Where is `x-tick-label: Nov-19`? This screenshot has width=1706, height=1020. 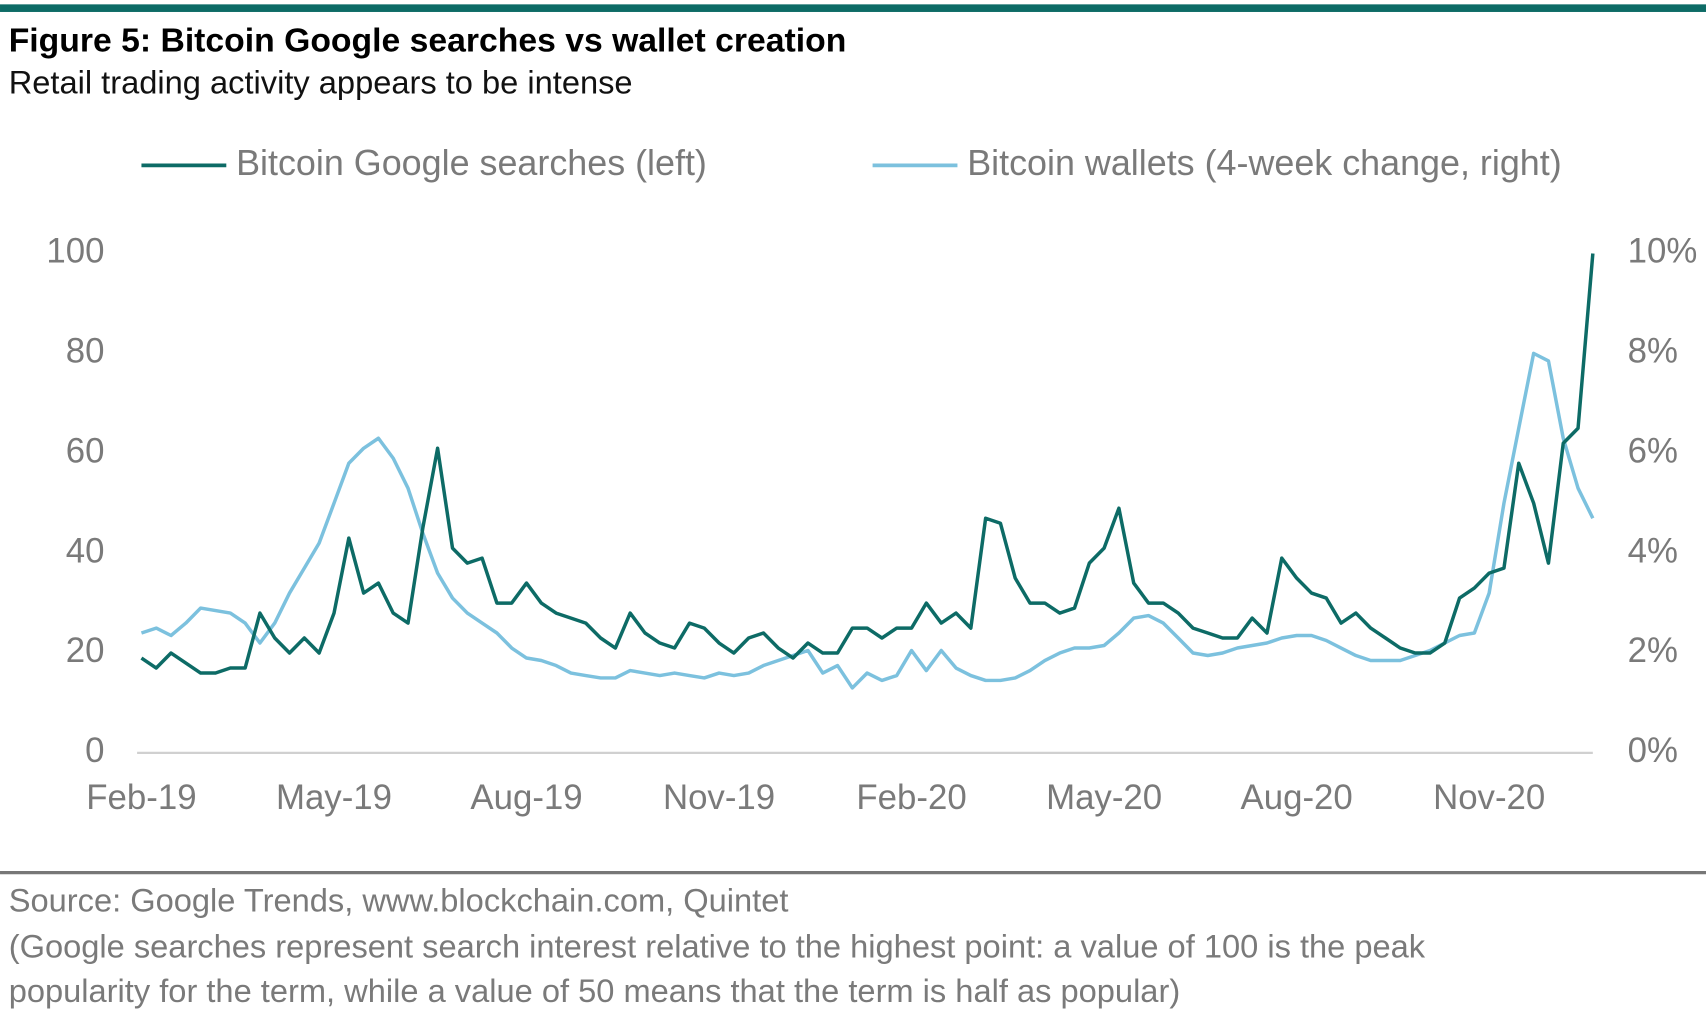
x-tick-label: Nov-19 is located at coordinates (719, 797).